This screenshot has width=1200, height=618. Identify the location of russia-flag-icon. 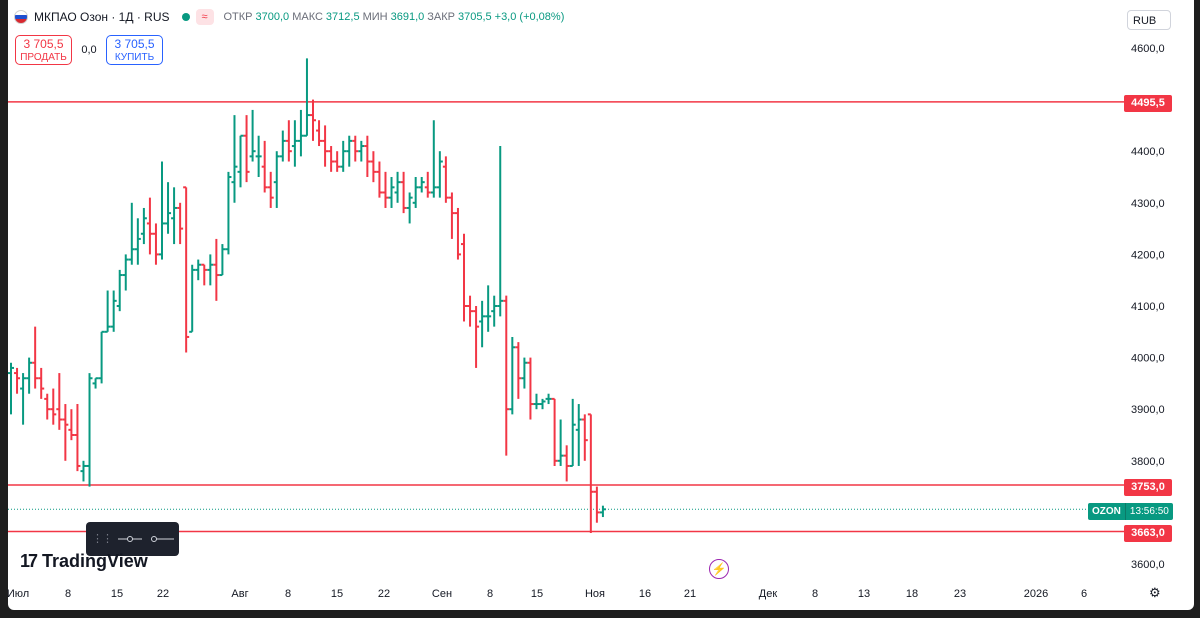
(21, 17).